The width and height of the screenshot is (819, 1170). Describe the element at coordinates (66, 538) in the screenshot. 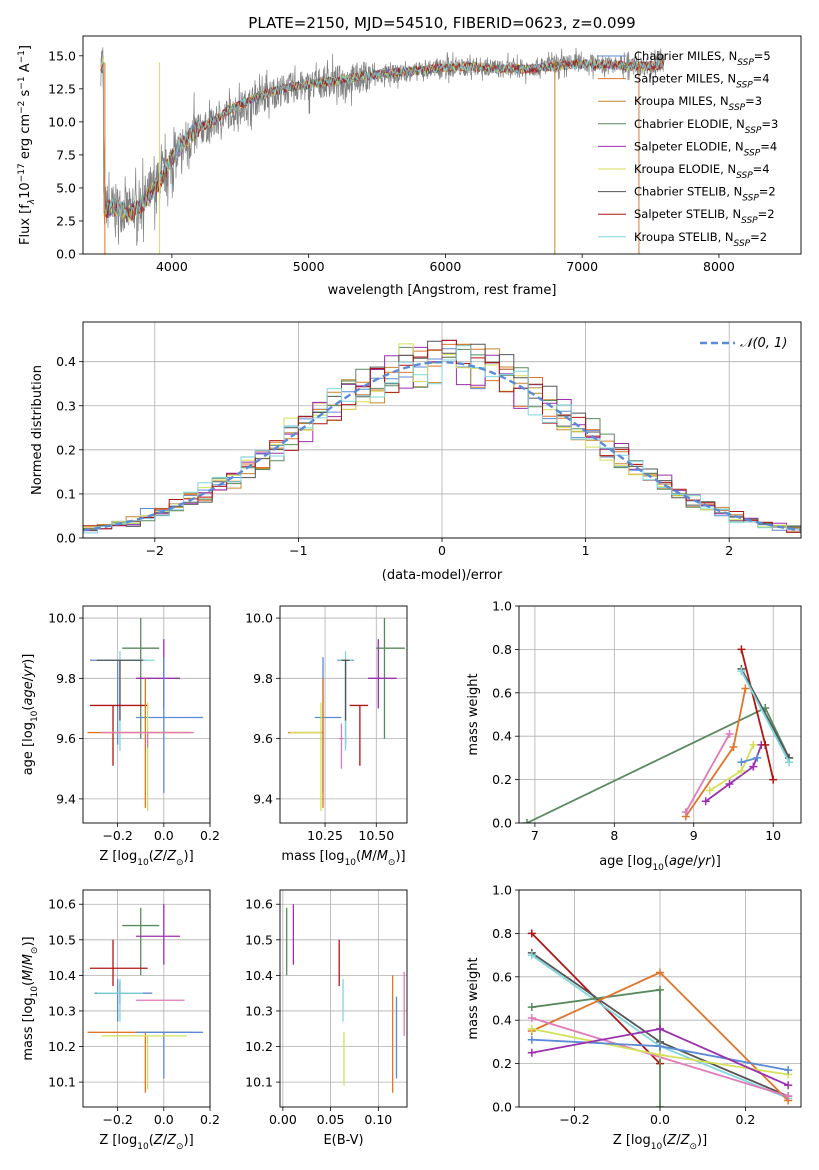

I see `y-tick-label: 0.0` at that location.